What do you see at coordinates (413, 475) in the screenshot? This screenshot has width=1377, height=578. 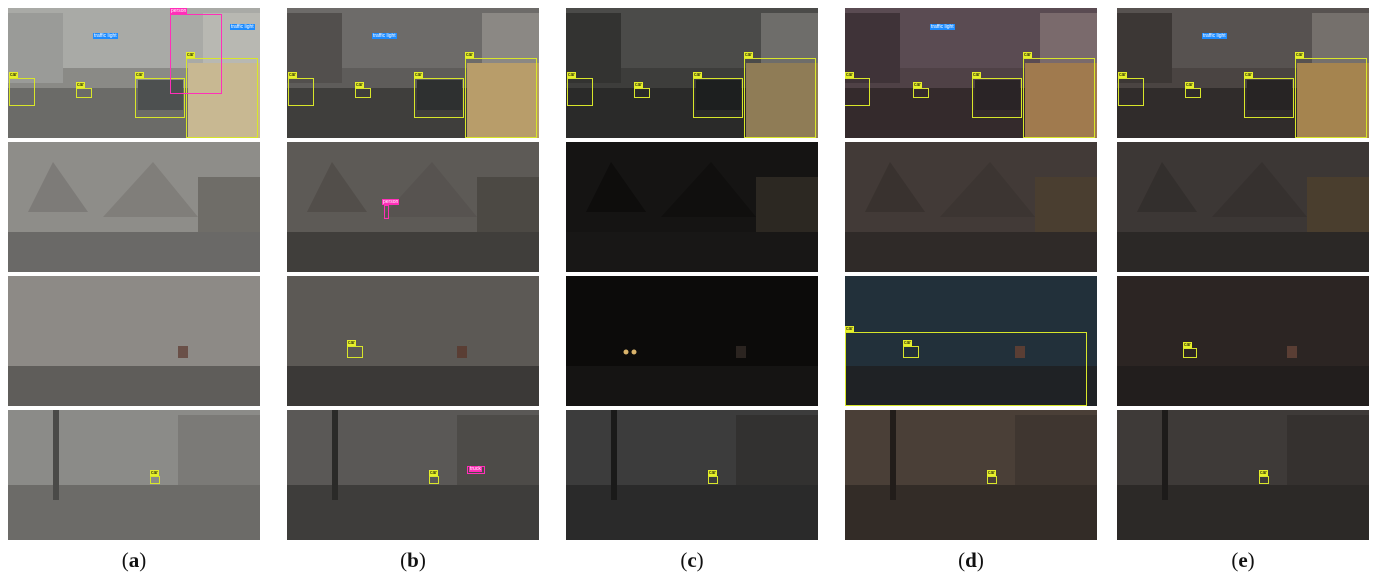 I see `scene-tram-street: car truck` at bounding box center [413, 475].